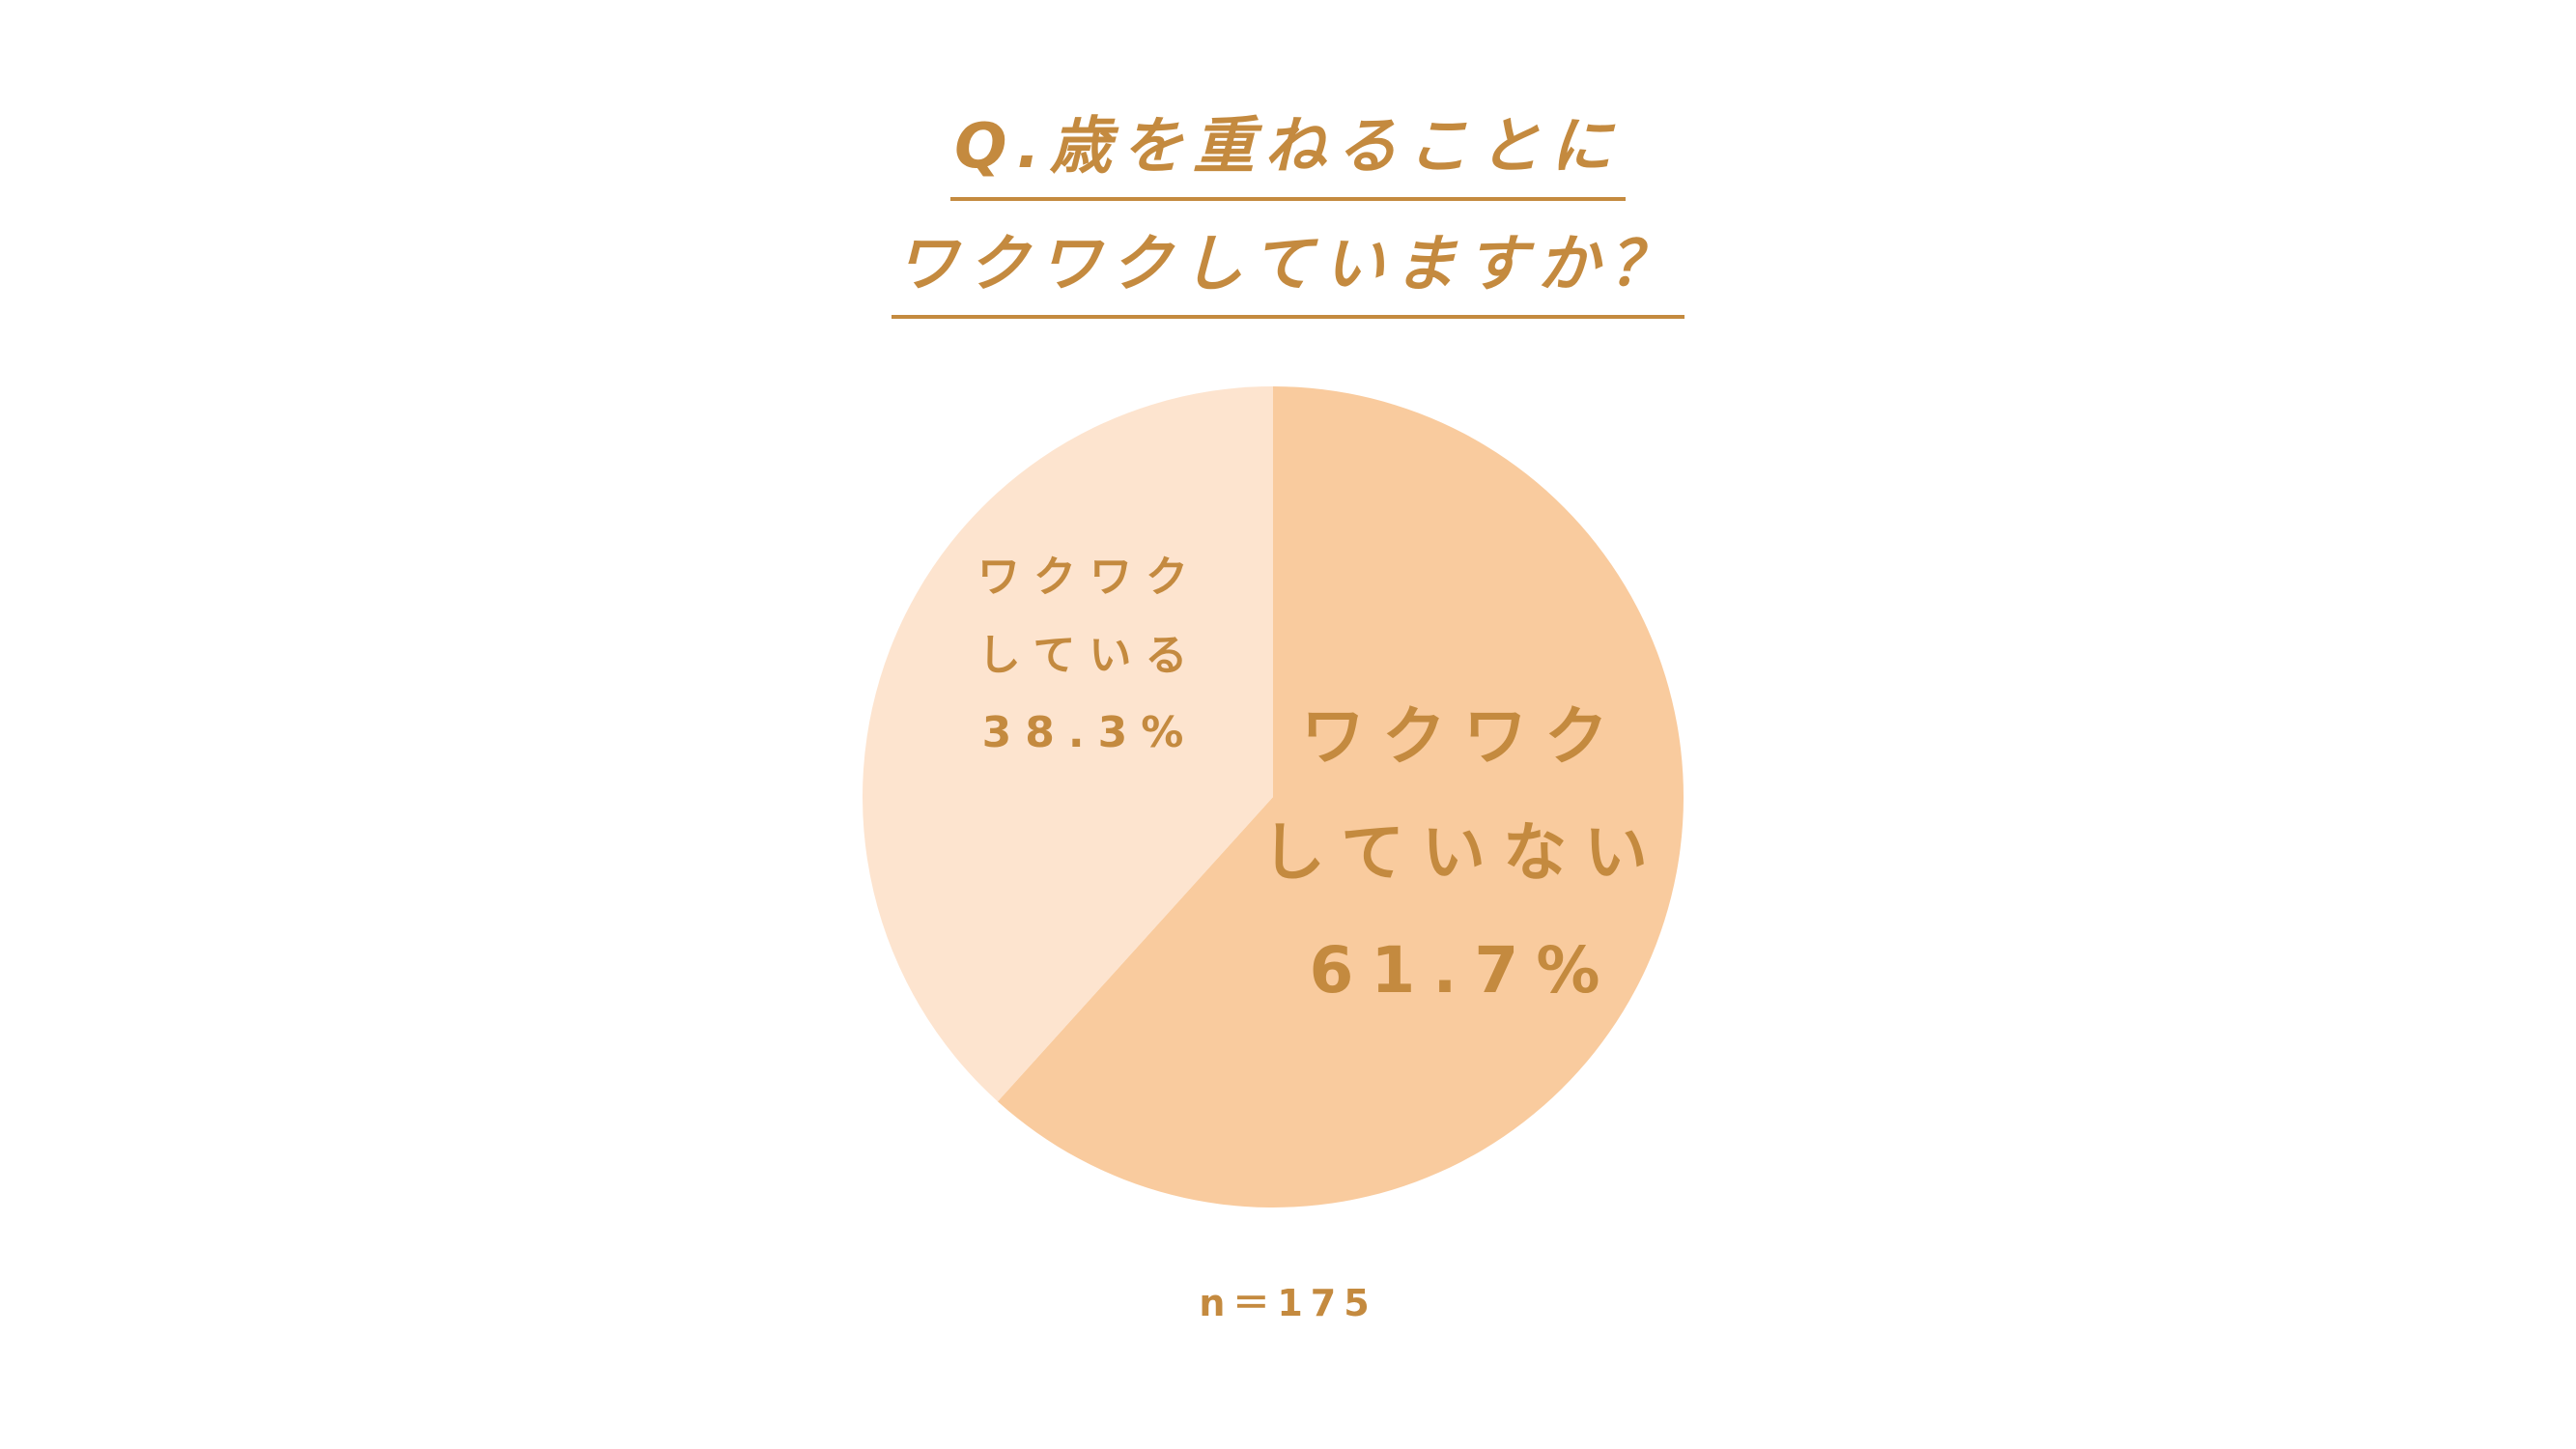 The image size is (2576, 1449). What do you see at coordinates (1090, 732) in the screenshot?
I see `slice-label-excited-percent: 38.3%` at bounding box center [1090, 732].